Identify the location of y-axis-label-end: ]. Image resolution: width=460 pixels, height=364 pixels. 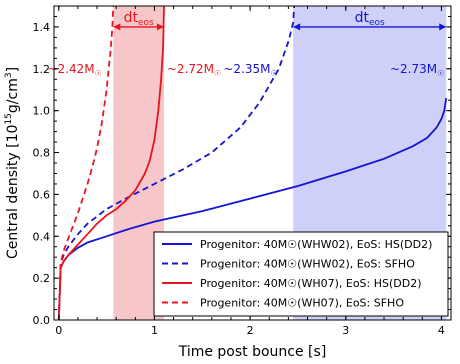
(13, 69).